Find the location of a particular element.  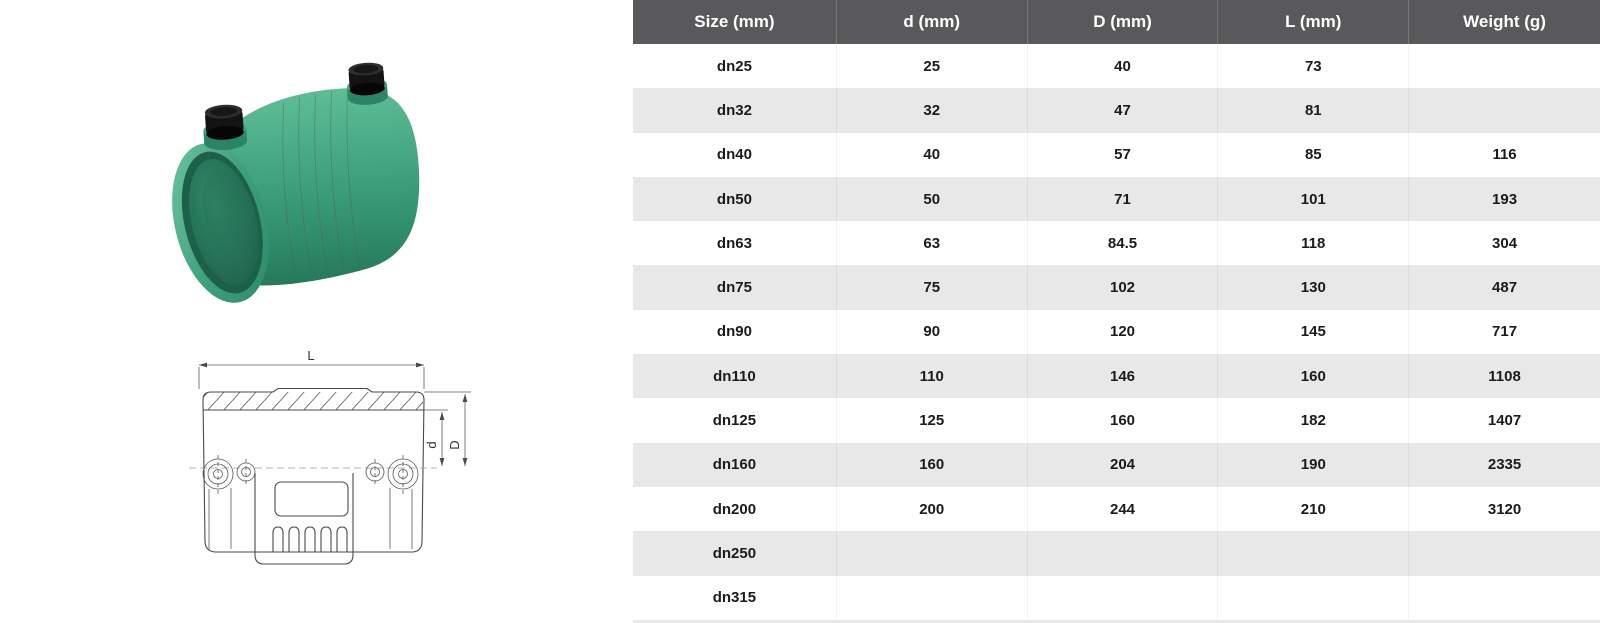

terminal-cap-front is located at coordinates (225, 127).